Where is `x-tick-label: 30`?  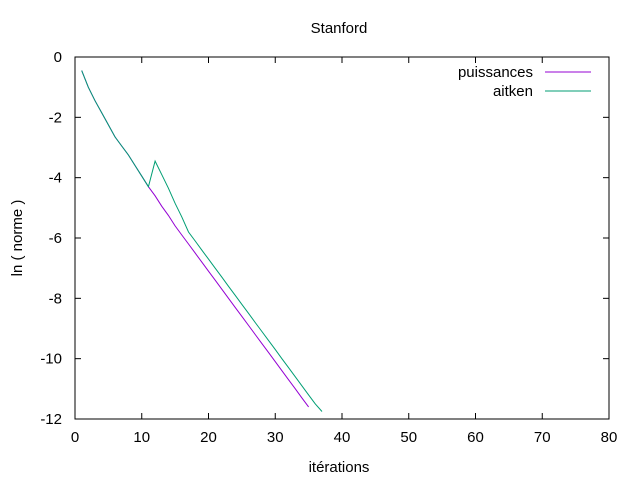 x-tick-label: 30 is located at coordinates (275, 437).